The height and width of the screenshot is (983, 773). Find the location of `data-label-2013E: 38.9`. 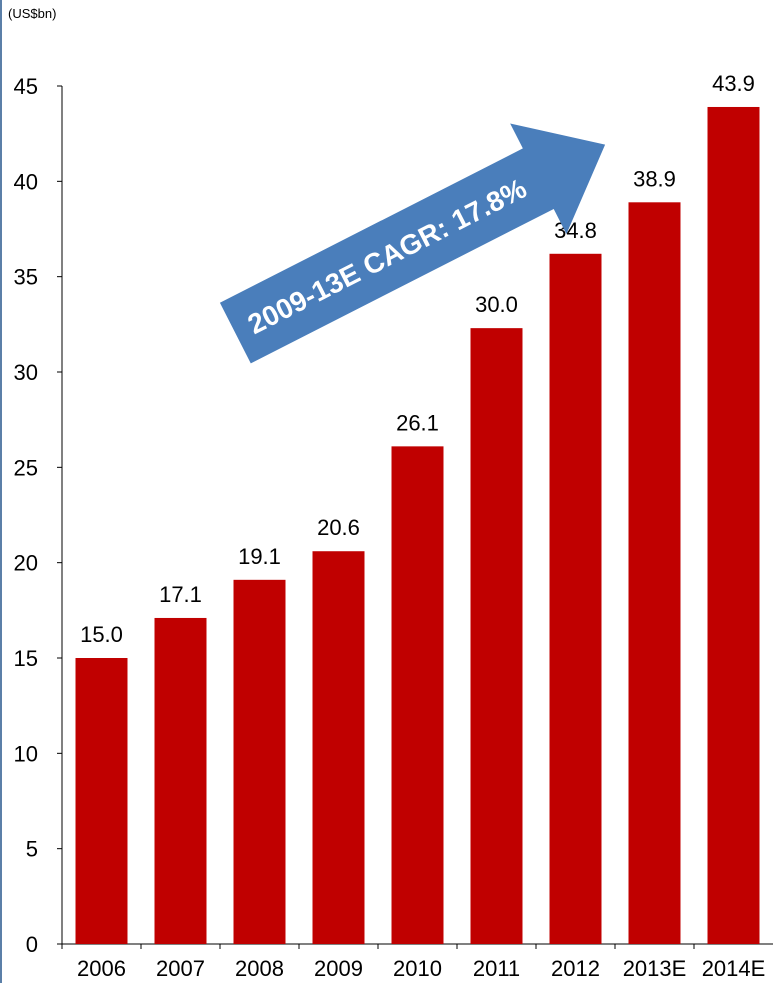

data-label-2013E: 38.9 is located at coordinates (654, 178).